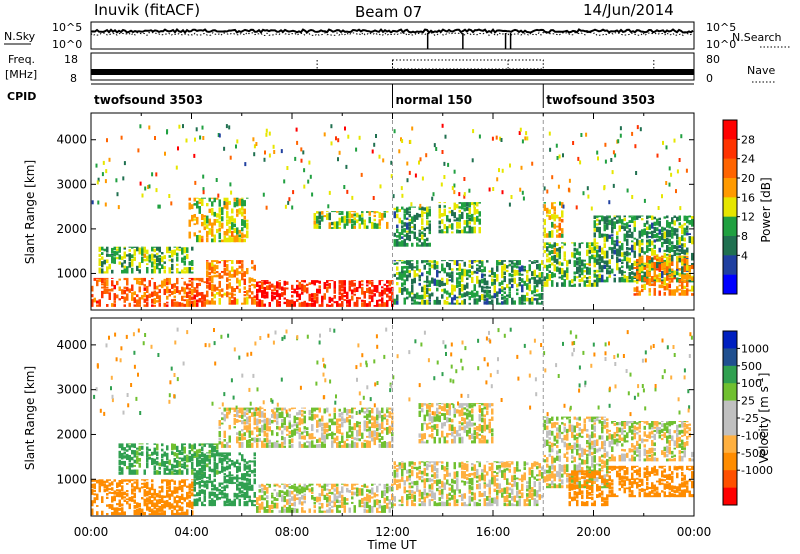  I want to click on nsky-label: N.Sky, so click(20, 36).